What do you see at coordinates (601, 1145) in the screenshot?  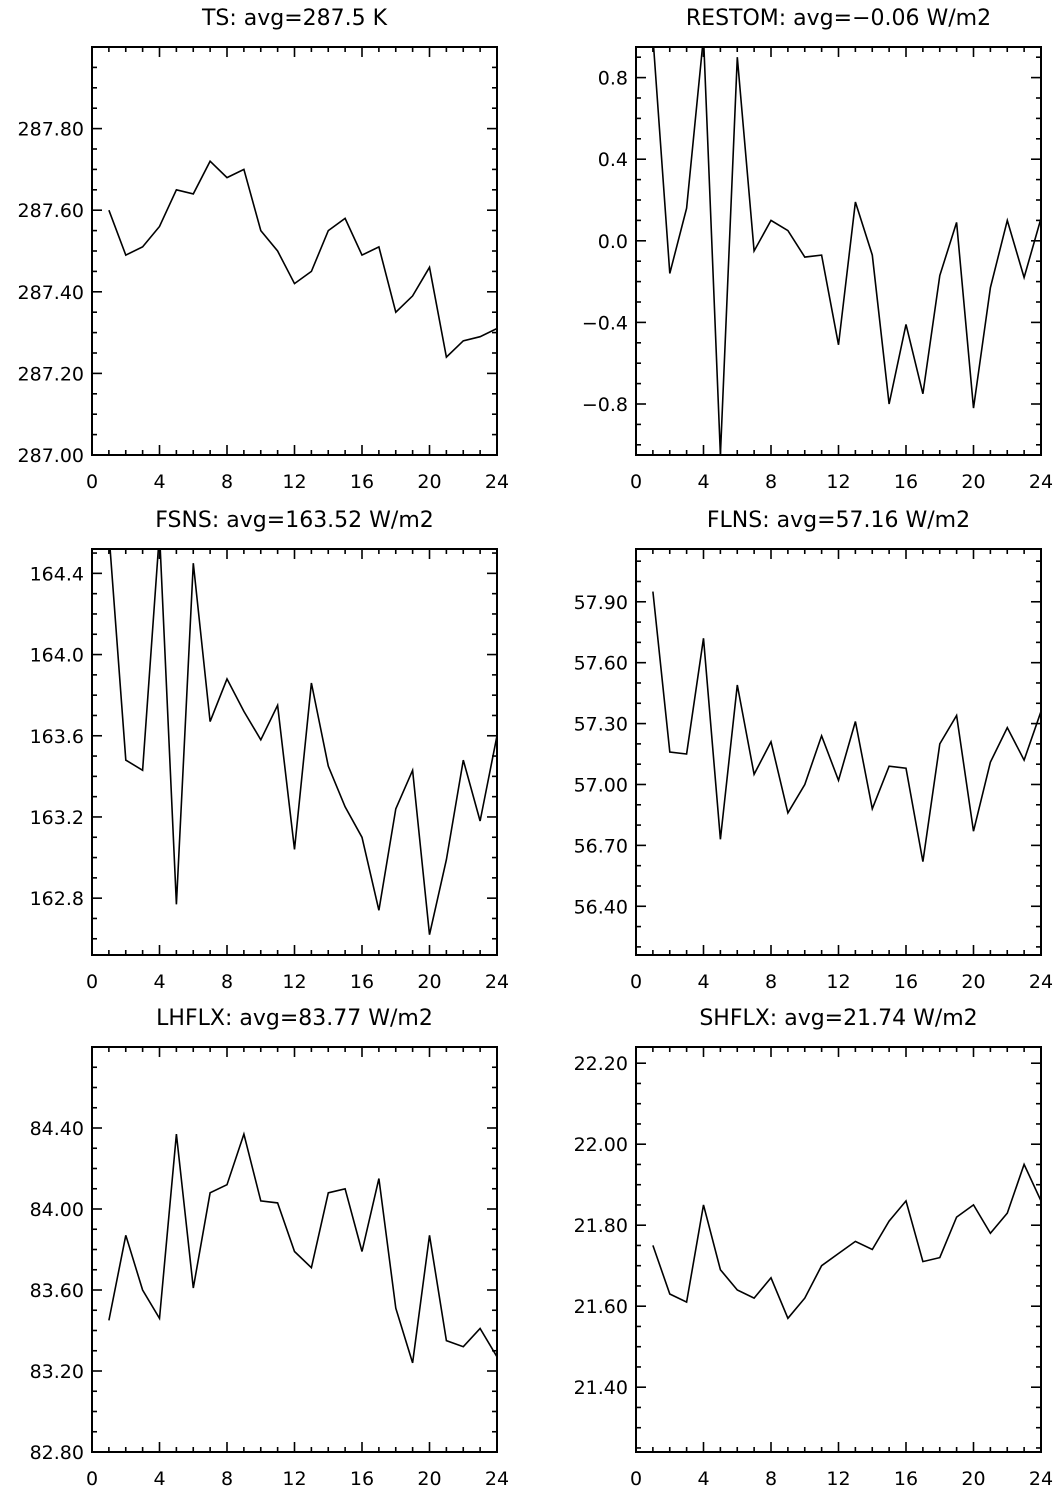 I see `y-tick-label: 22.00` at bounding box center [601, 1145].